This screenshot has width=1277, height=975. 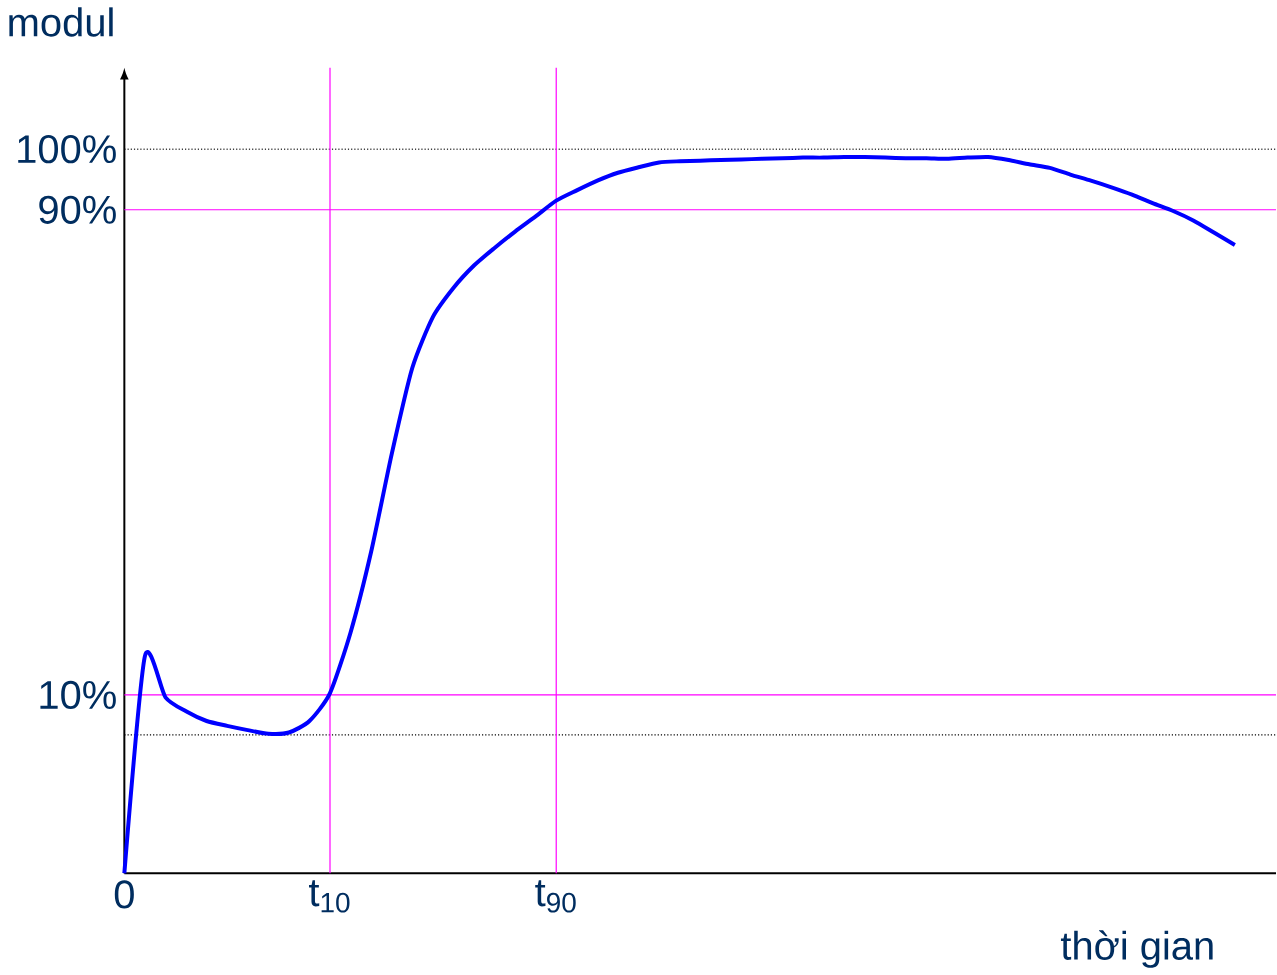 I want to click on y-tick-label: 100%, so click(x=67, y=149).